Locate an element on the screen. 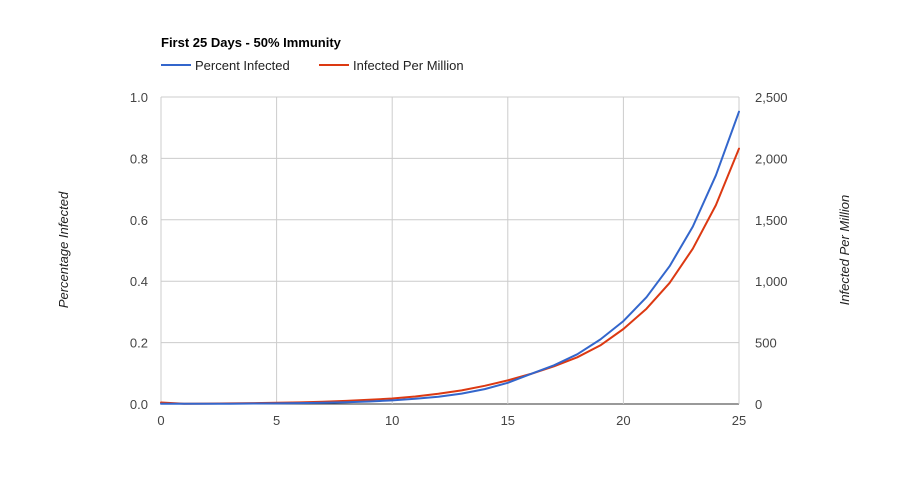 The image size is (900, 500). y-left-axis-title: Percentage Infected is located at coordinates (63, 249).